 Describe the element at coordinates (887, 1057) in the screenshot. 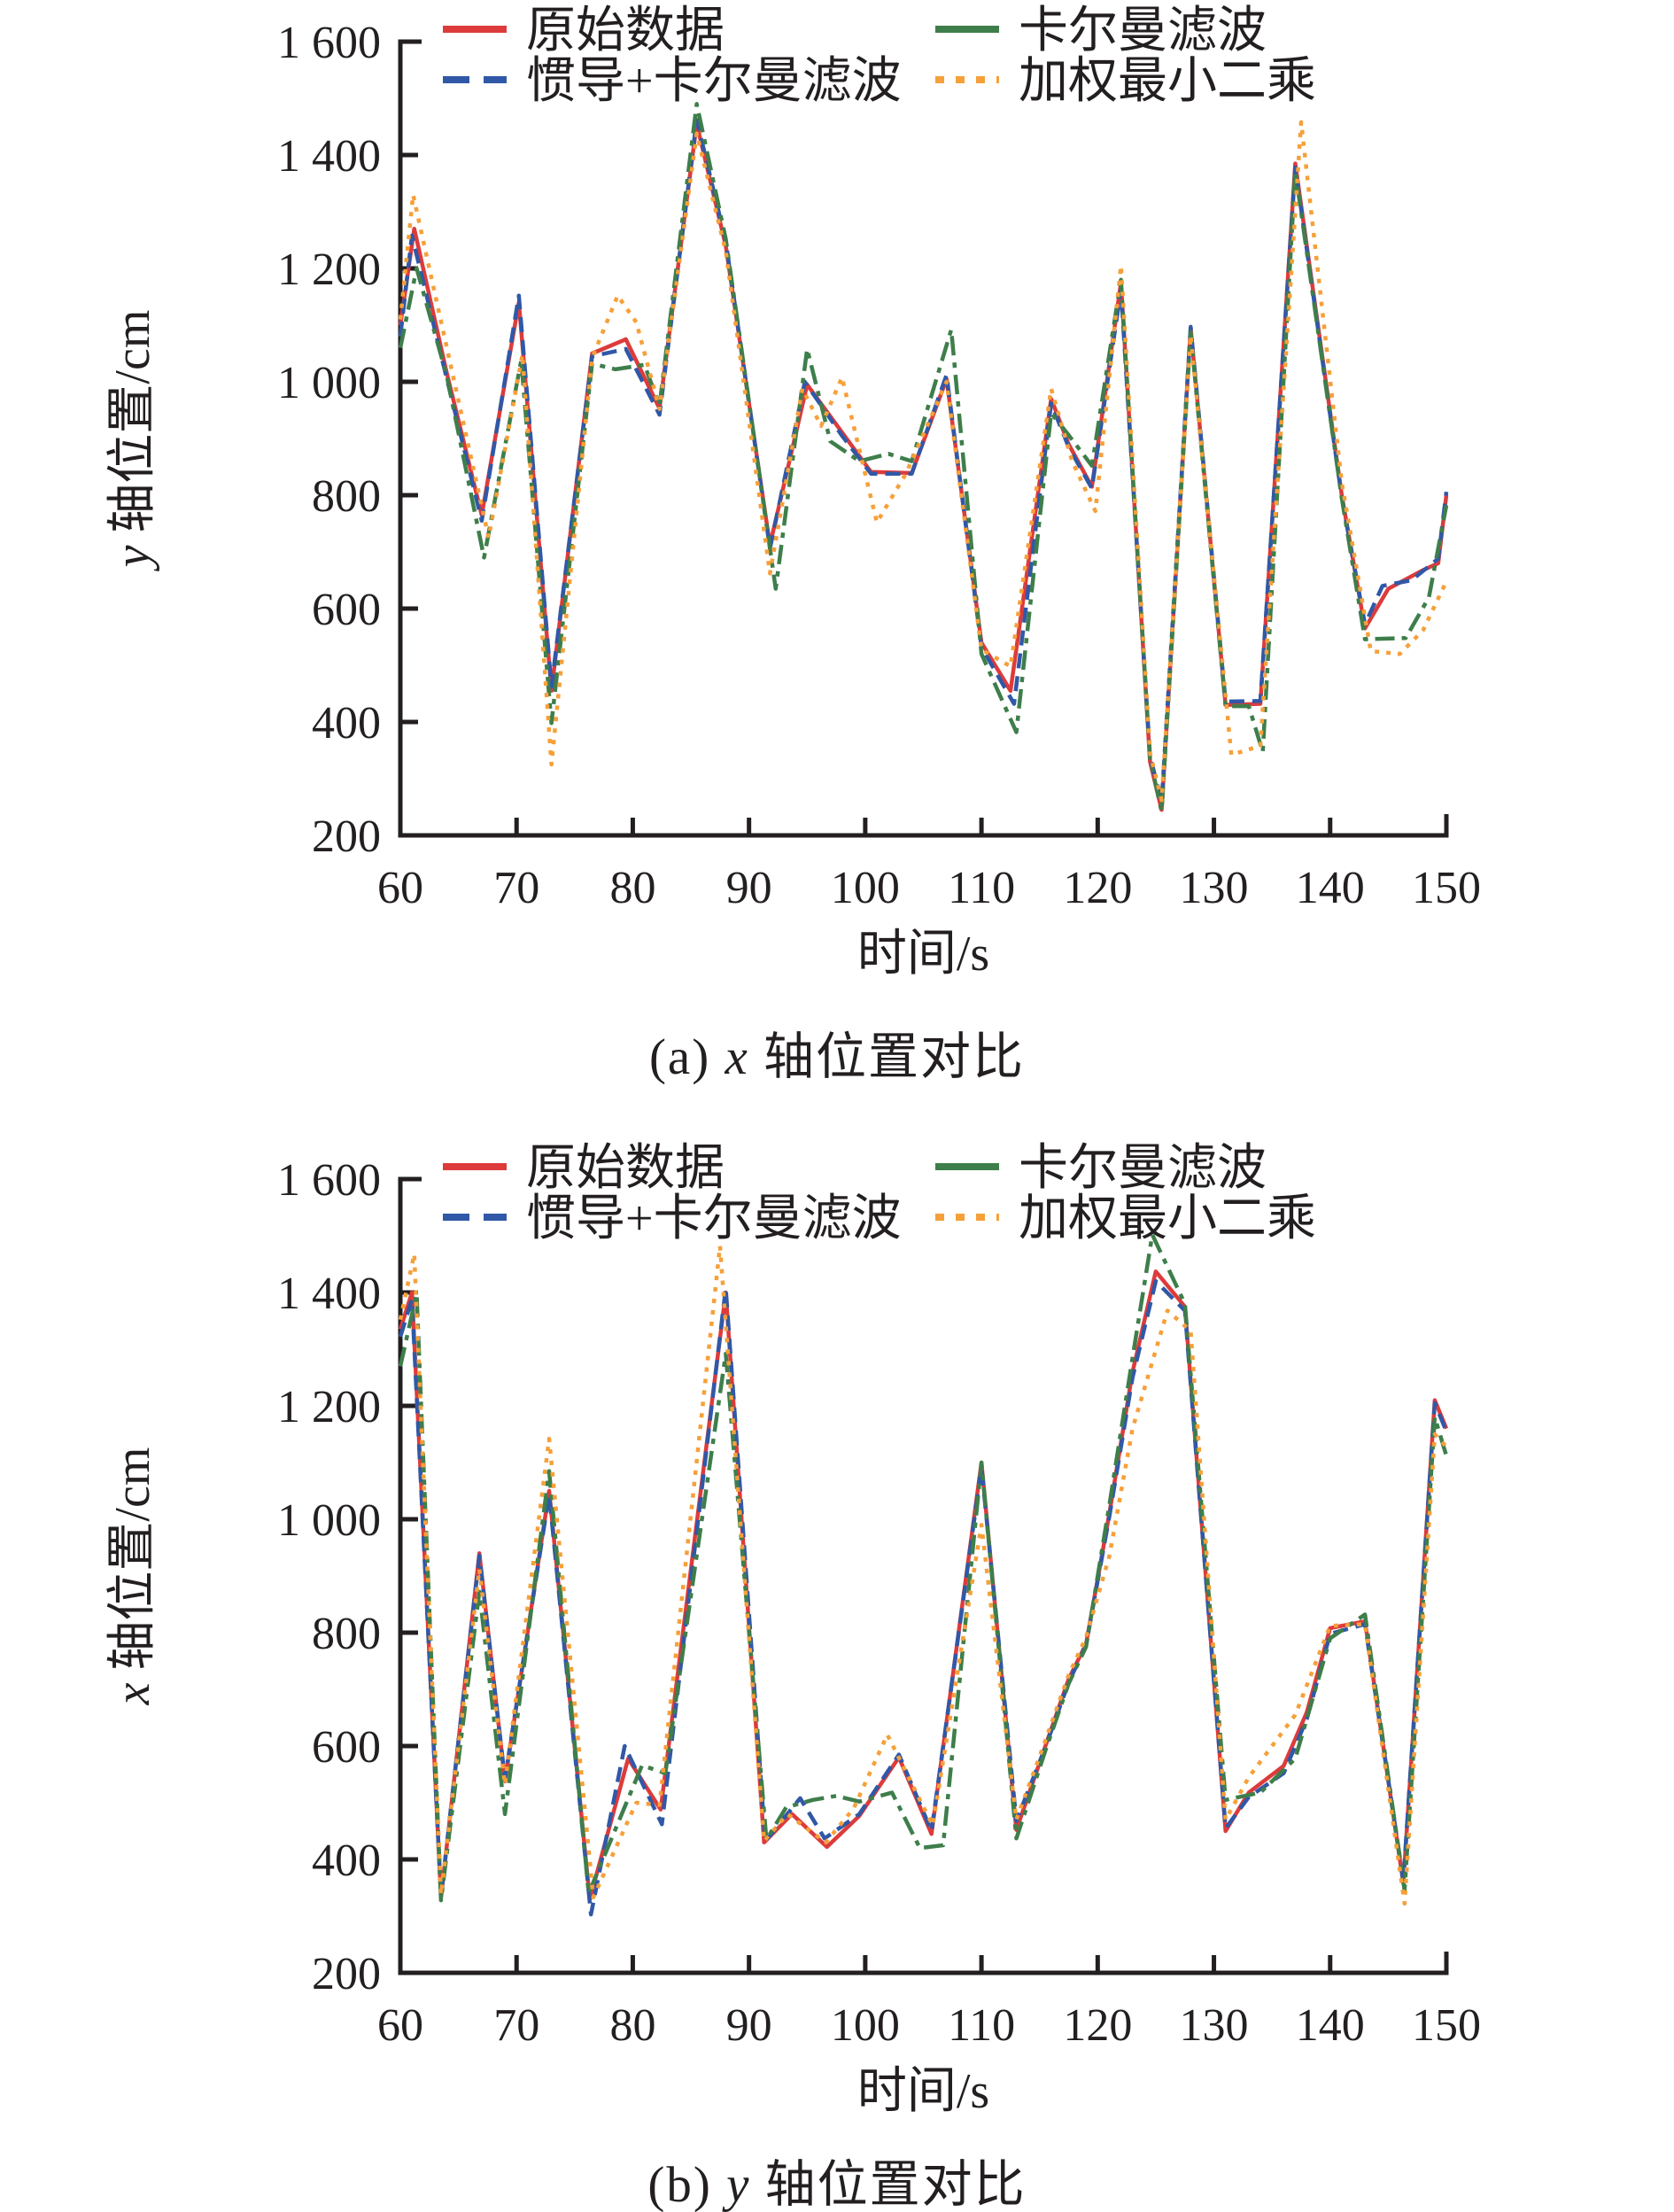

I see `caption-a-text: 轴位置对比` at that location.